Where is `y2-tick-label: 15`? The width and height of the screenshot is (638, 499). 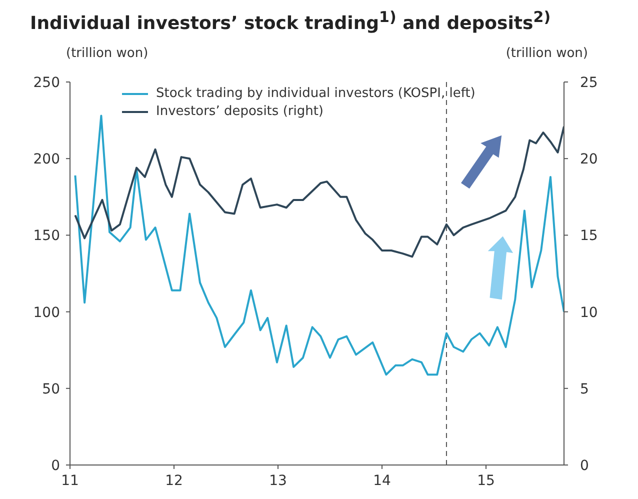
y2-tick-label: 15 is located at coordinates (589, 236).